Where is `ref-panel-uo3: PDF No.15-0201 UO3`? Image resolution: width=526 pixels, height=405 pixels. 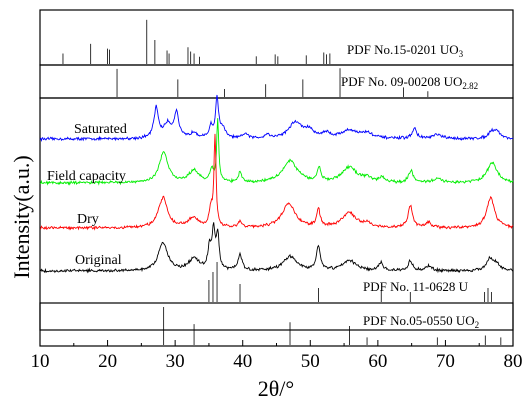 ref-panel-uo3: PDF No.15-0201 UO3 is located at coordinates (276, 37).